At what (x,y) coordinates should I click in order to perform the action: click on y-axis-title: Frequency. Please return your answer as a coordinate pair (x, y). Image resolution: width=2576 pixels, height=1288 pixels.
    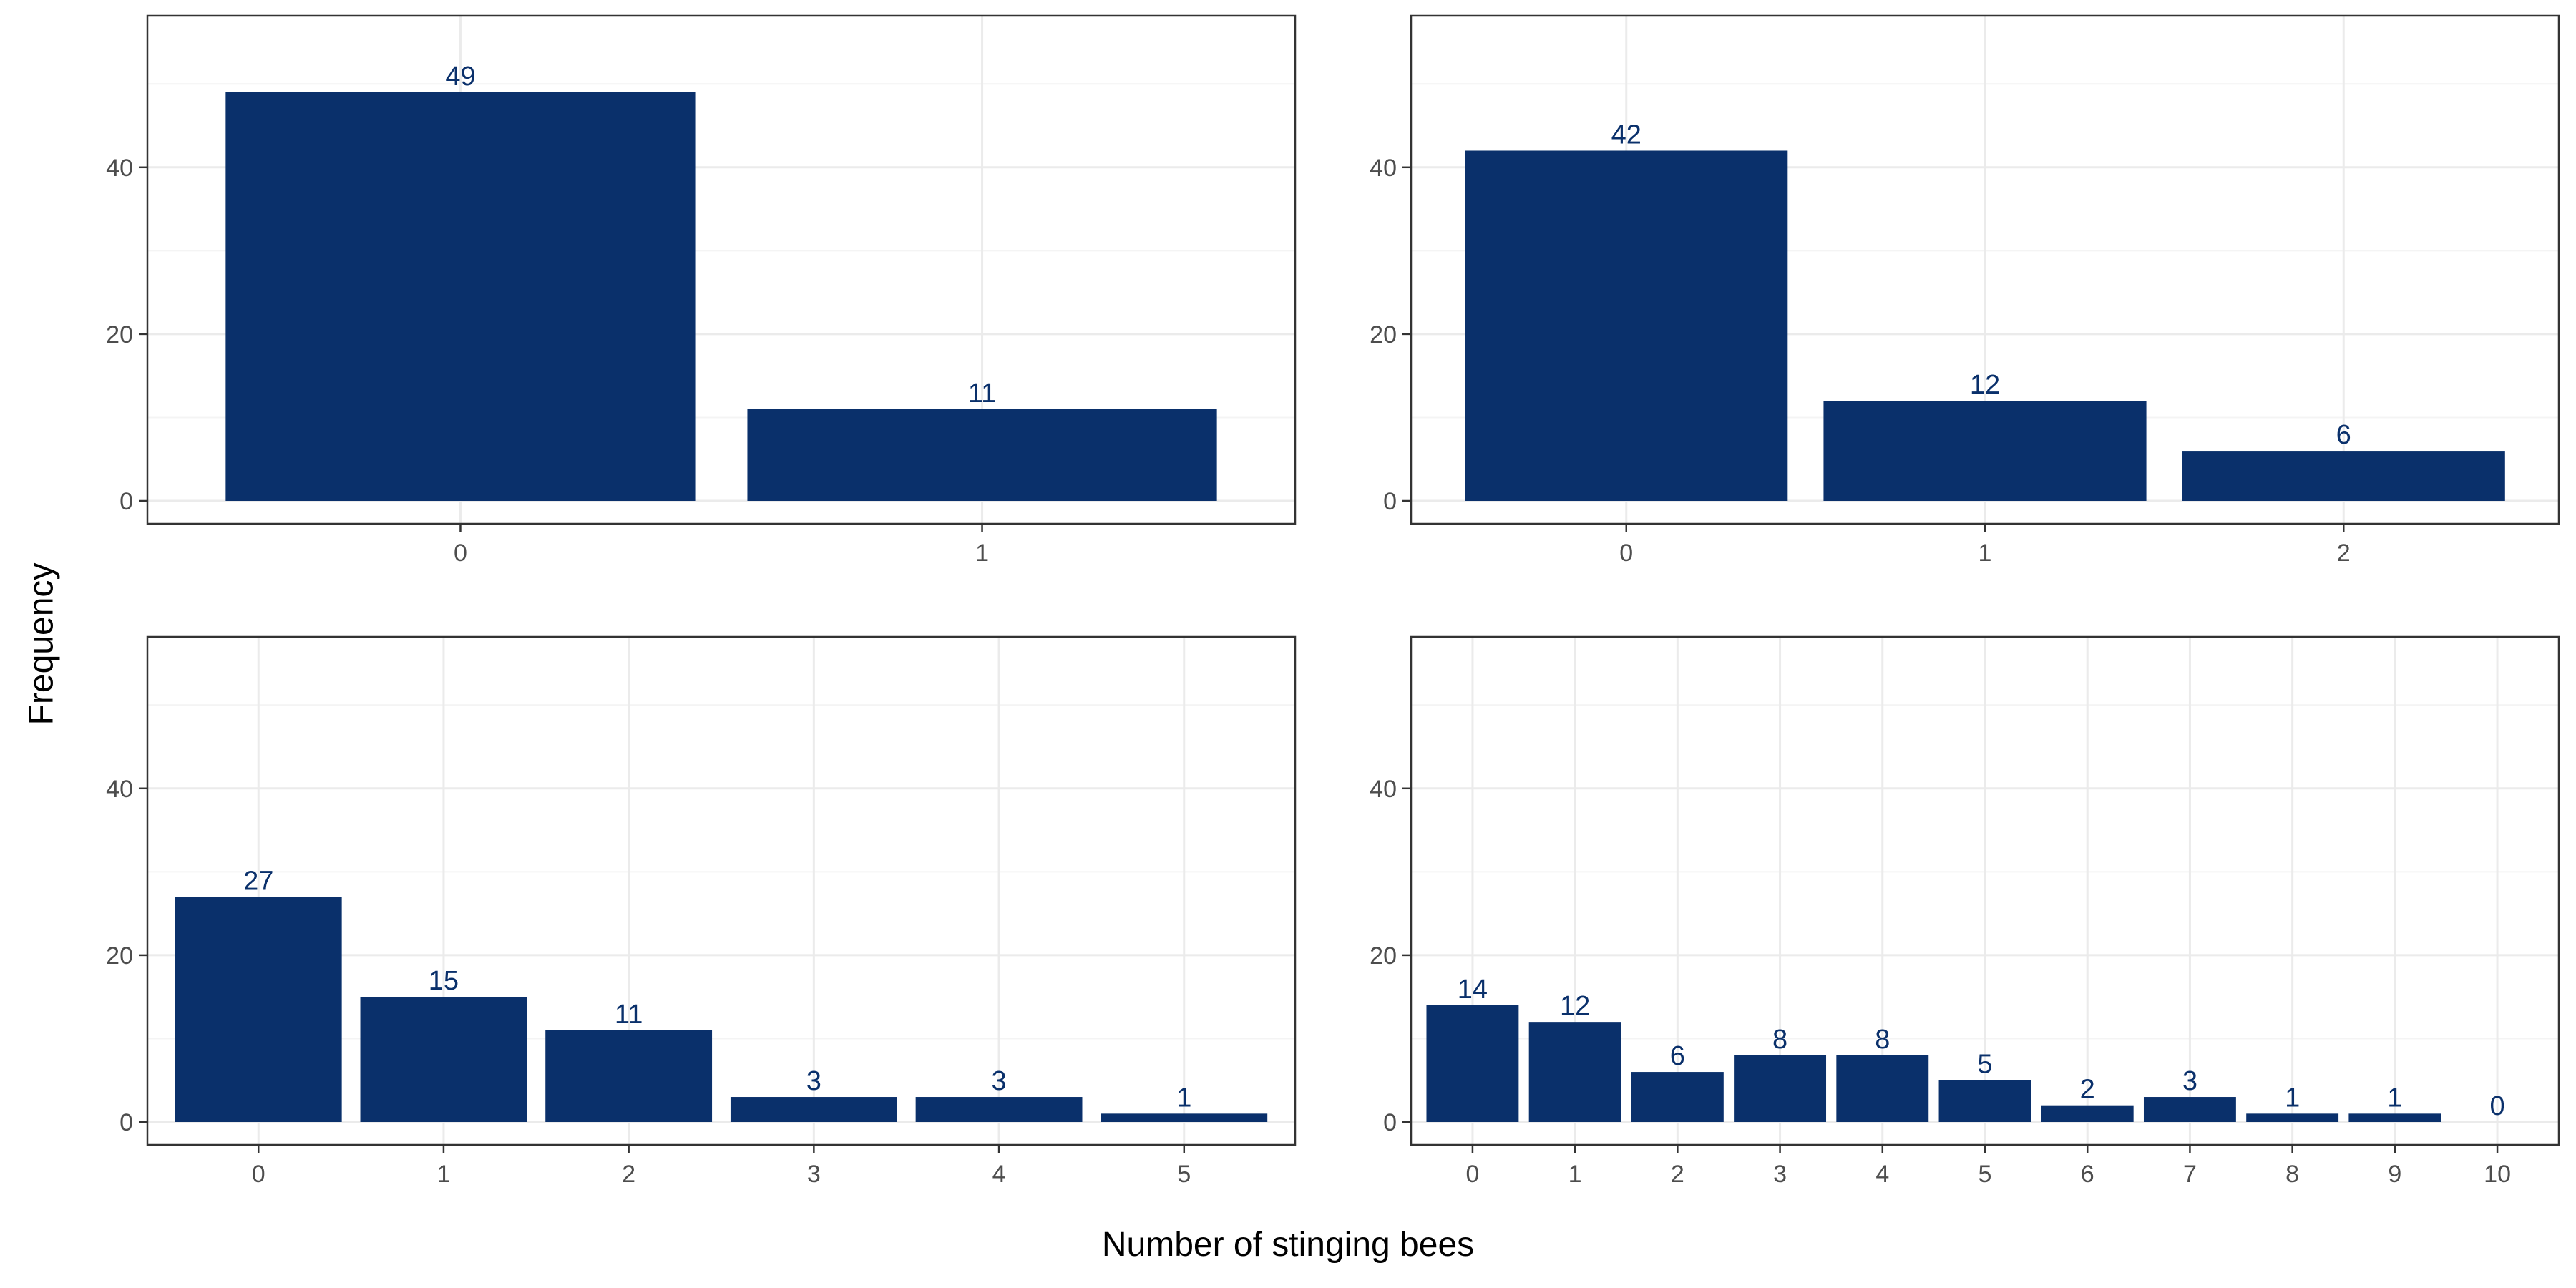
    Looking at the image, I should click on (41, 644).